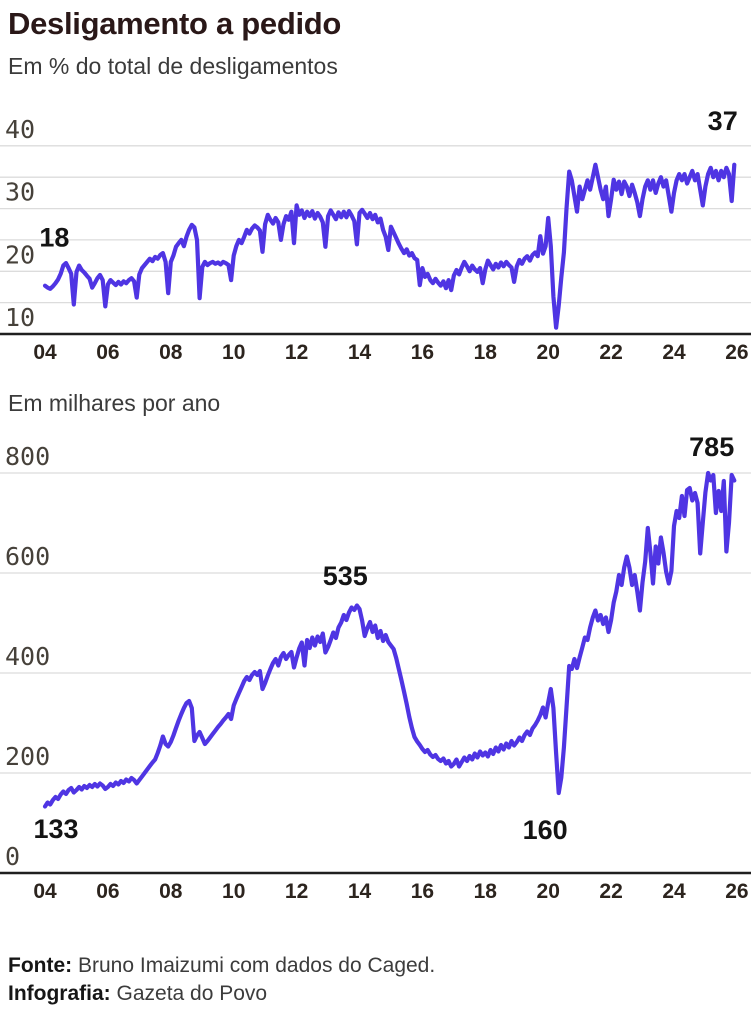 The width and height of the screenshot is (751, 1030). Describe the element at coordinates (27, 556) in the screenshot. I see `y-axis-label: 600` at that location.